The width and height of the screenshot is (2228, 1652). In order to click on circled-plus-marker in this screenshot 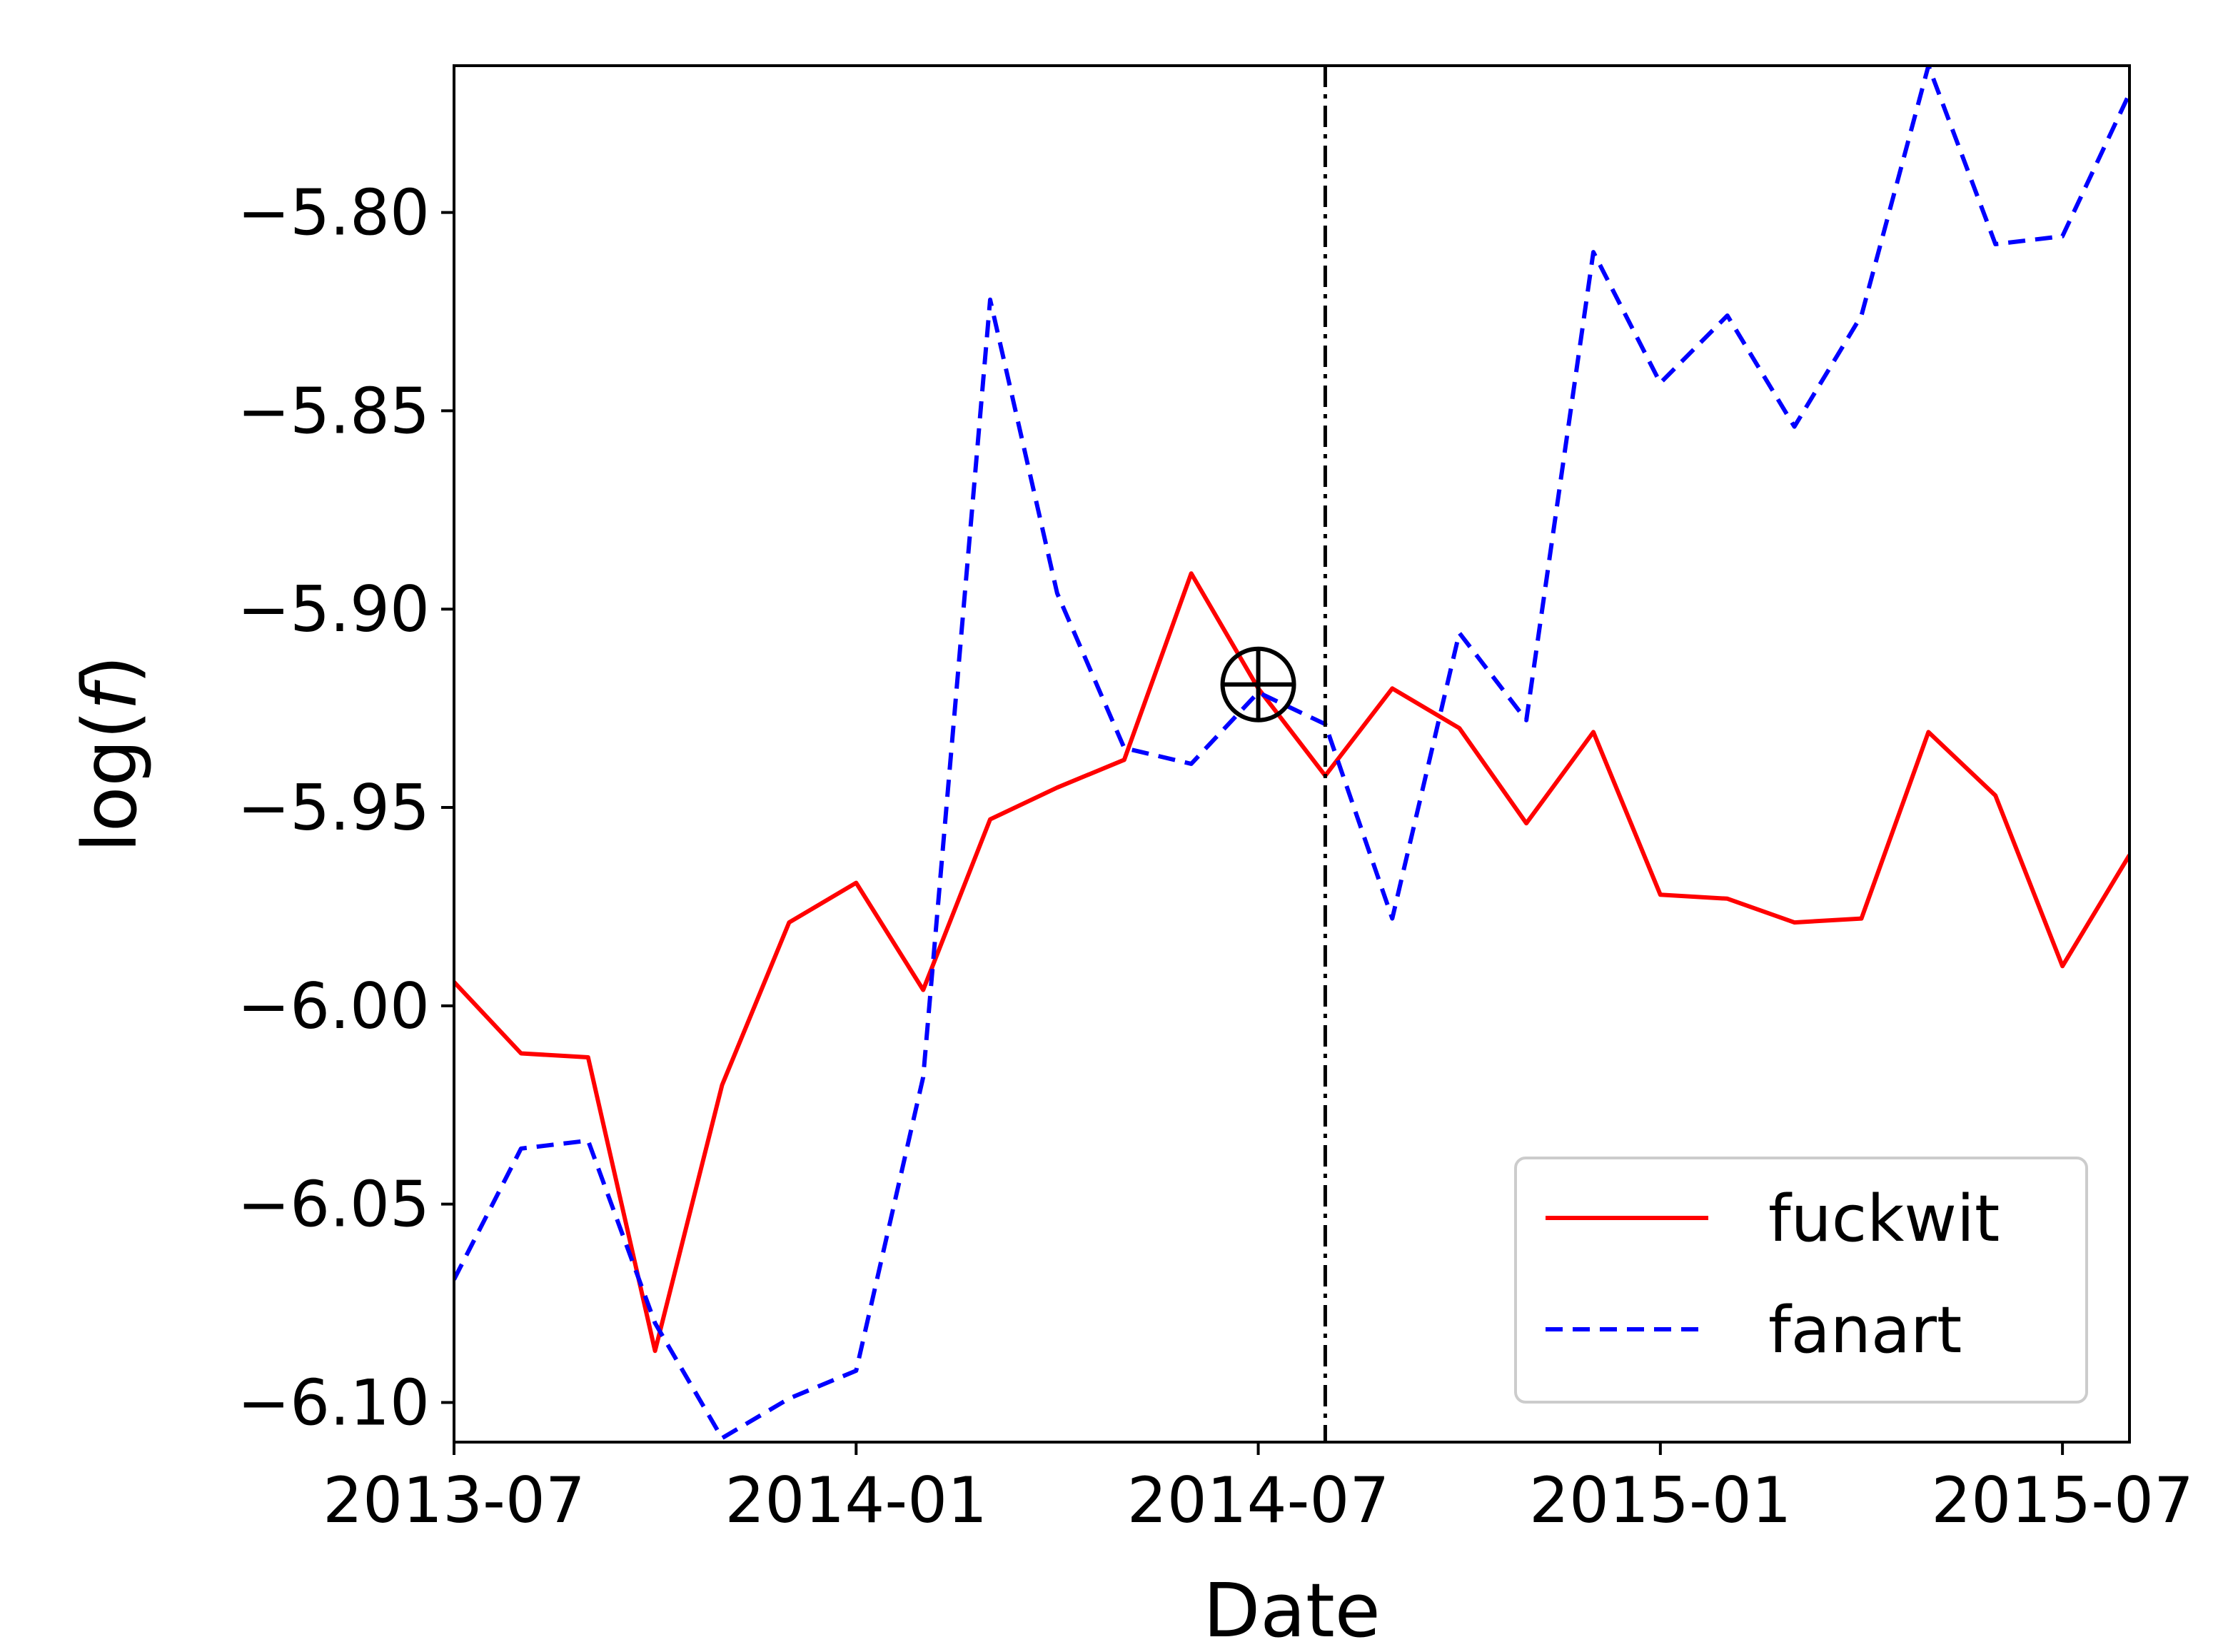, I will do `click(1258, 684)`.